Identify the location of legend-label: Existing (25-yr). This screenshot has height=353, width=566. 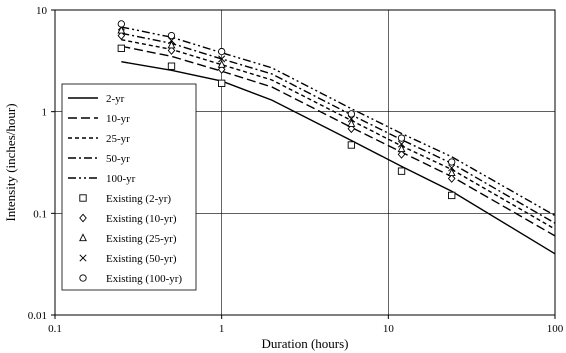
(141, 239).